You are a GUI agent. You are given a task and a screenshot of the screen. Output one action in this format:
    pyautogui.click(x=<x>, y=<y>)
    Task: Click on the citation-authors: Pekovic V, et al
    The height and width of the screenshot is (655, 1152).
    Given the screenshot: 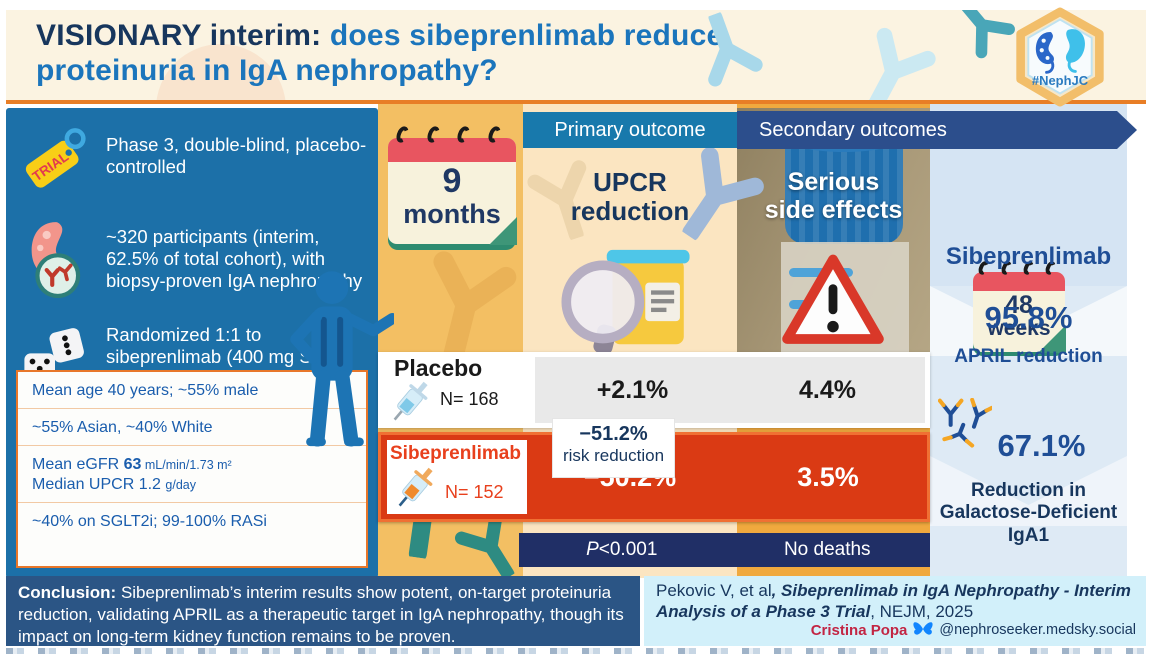 What is the action you would take?
    pyautogui.click(x=714, y=590)
    